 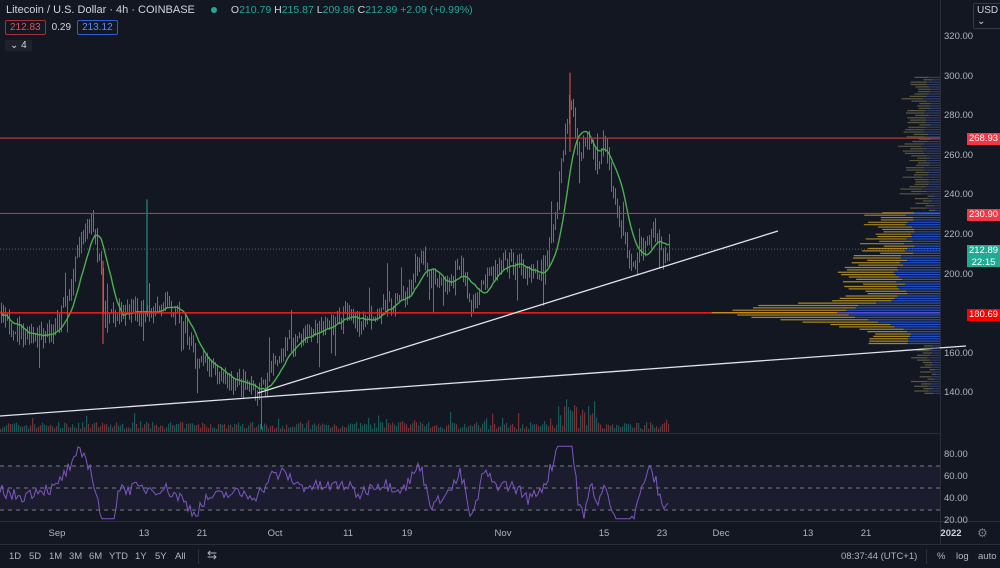 I want to click on level-label-s1: 180.69, so click(x=983, y=315).